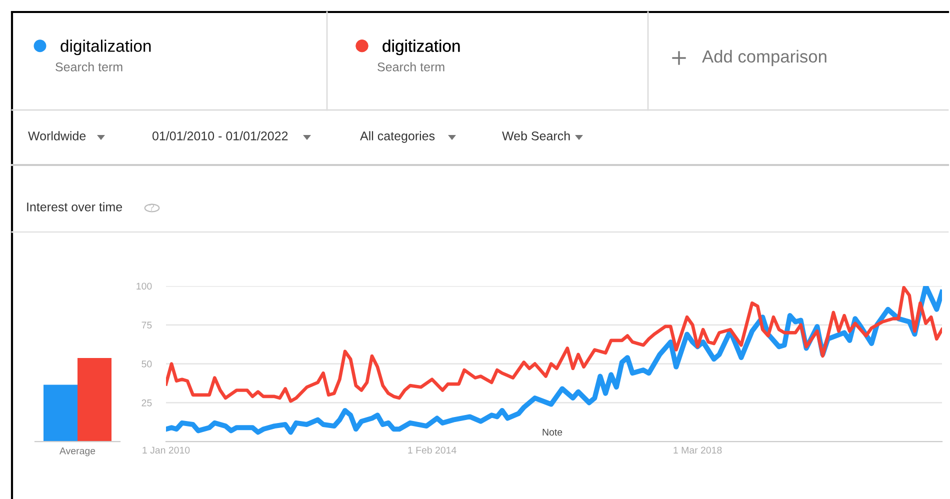 The height and width of the screenshot is (499, 950). What do you see at coordinates (536, 135) in the screenshot?
I see `text: Web Search` at bounding box center [536, 135].